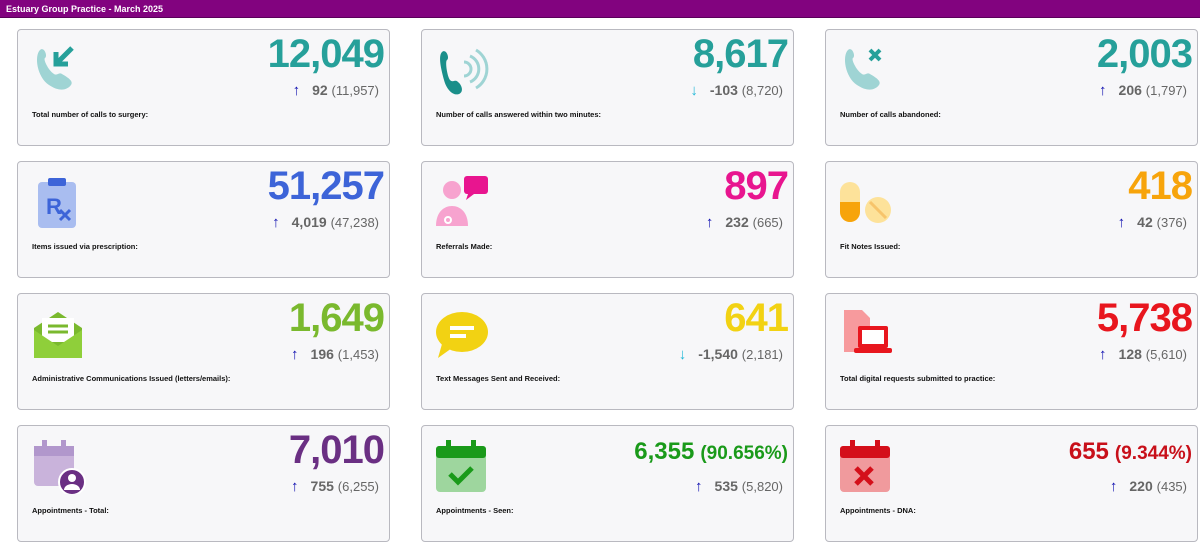  I want to click on kpi-value: 51,257, so click(326, 186).